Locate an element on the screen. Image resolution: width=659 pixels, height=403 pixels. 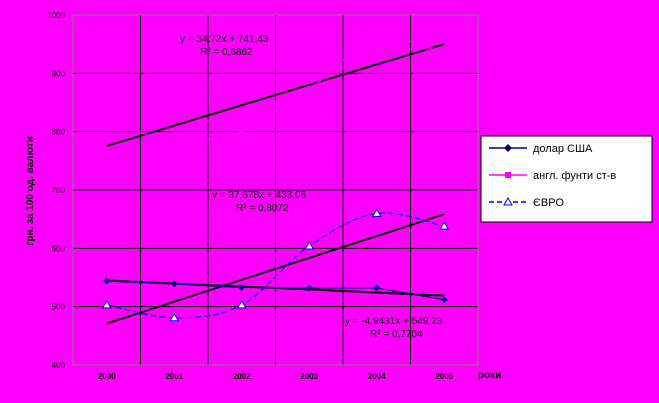
trend-r2-dollar: R² = 0,7704 is located at coordinates (396, 334).